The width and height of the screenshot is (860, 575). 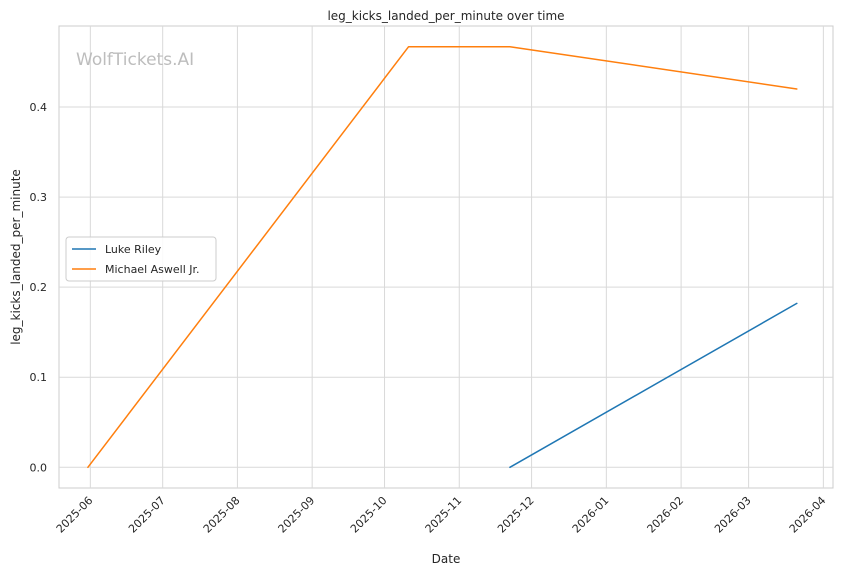 I want to click on x-tick-label: 2025-09, so click(x=297, y=515).